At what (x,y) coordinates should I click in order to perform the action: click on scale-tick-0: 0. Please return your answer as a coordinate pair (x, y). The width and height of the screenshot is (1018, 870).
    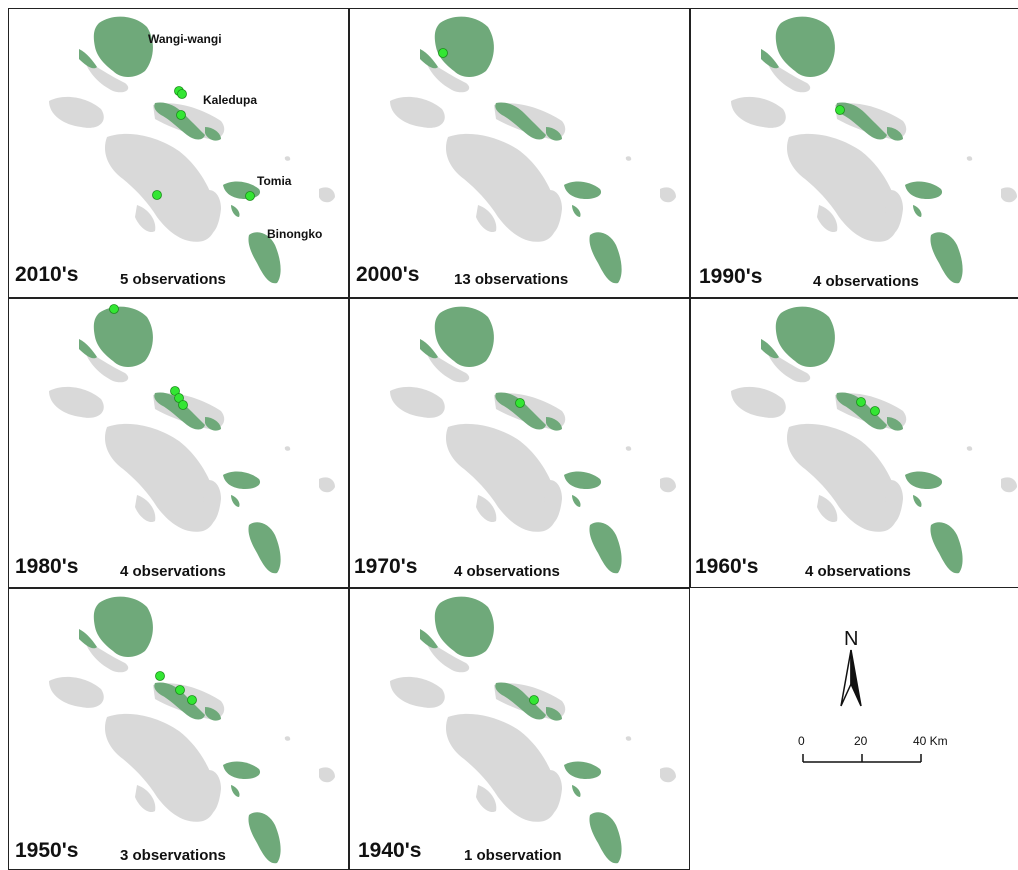
    Looking at the image, I should click on (801, 741).